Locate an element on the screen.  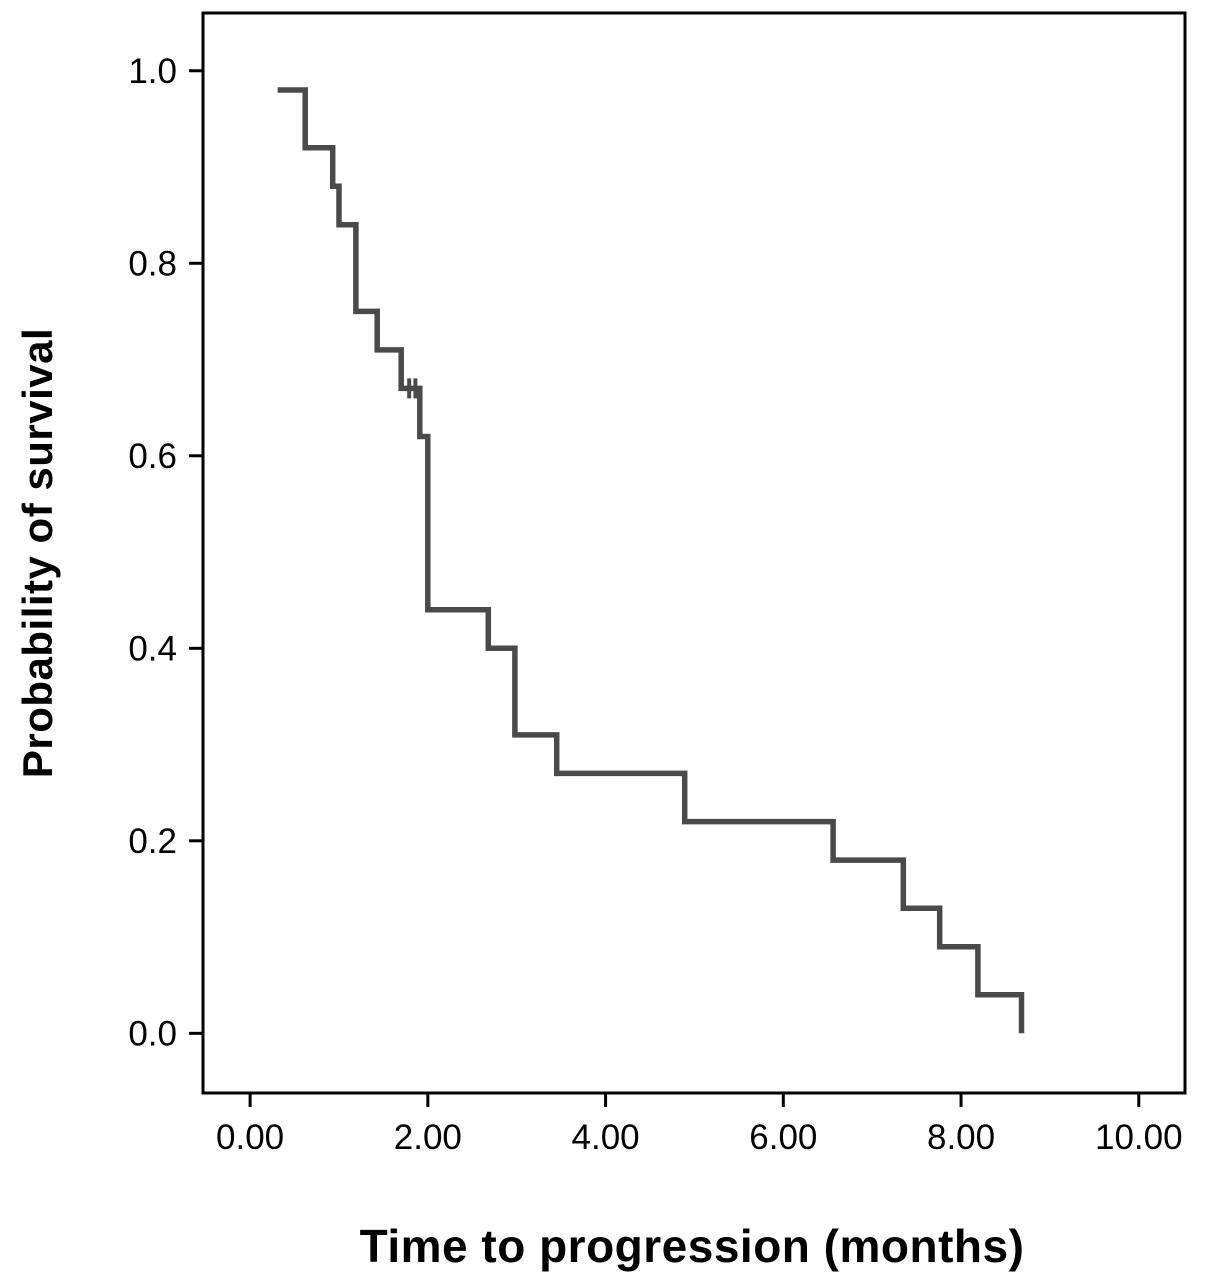
x-tick-label: 10.00 is located at coordinates (1139, 1137).